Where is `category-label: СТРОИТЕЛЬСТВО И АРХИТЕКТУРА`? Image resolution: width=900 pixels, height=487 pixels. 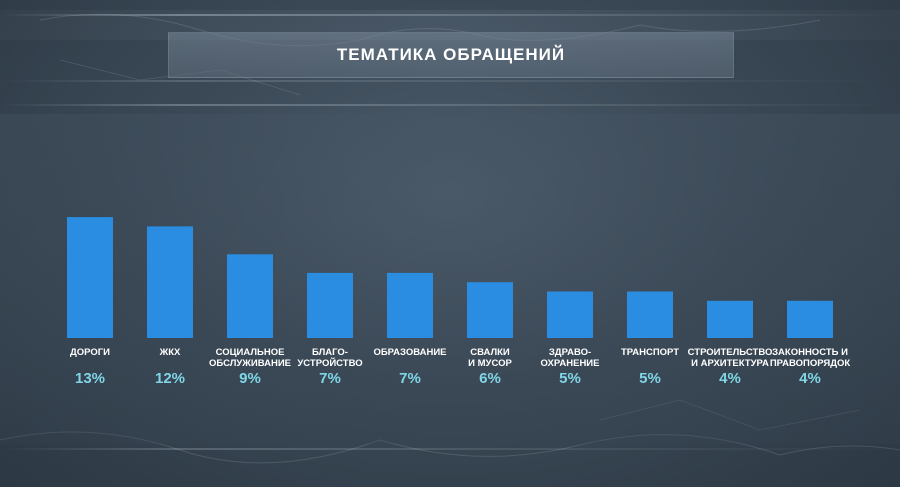 category-label: СТРОИТЕЛЬСТВО И АРХИТЕКТУРА is located at coordinates (730, 358).